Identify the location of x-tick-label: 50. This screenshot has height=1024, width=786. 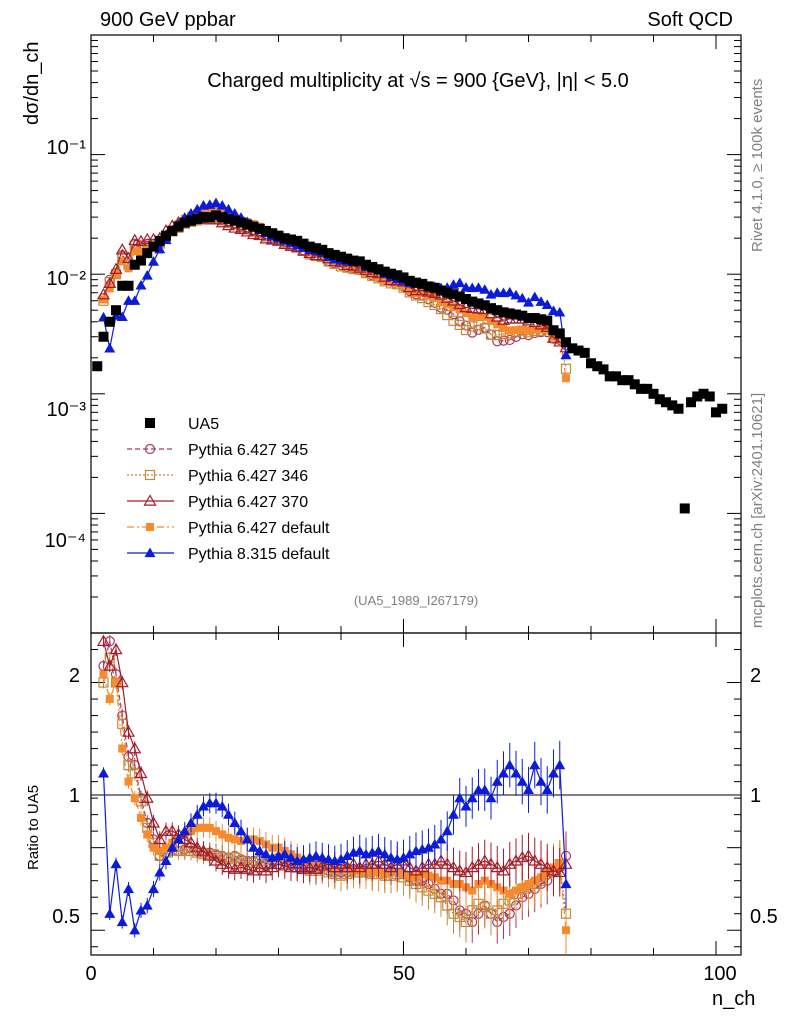
(404, 974).